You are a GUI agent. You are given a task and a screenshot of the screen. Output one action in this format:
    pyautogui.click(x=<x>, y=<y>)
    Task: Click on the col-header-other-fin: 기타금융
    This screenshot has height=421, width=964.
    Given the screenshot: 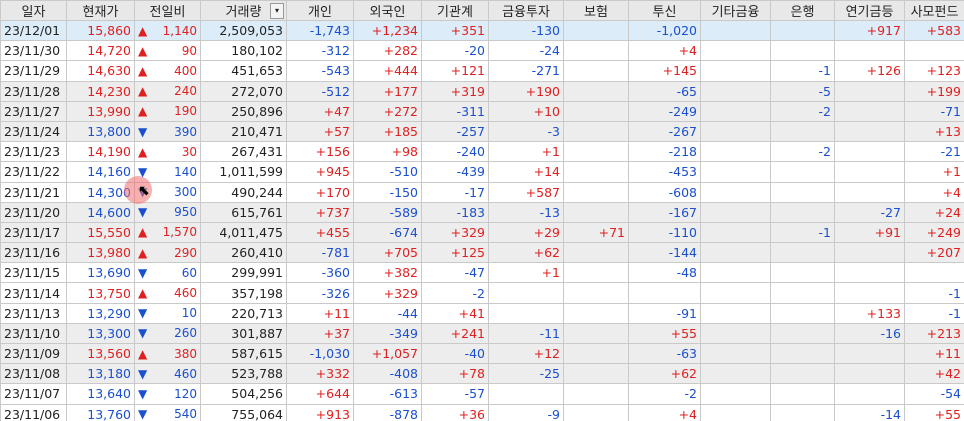 What is the action you would take?
    pyautogui.click(x=735, y=10)
    